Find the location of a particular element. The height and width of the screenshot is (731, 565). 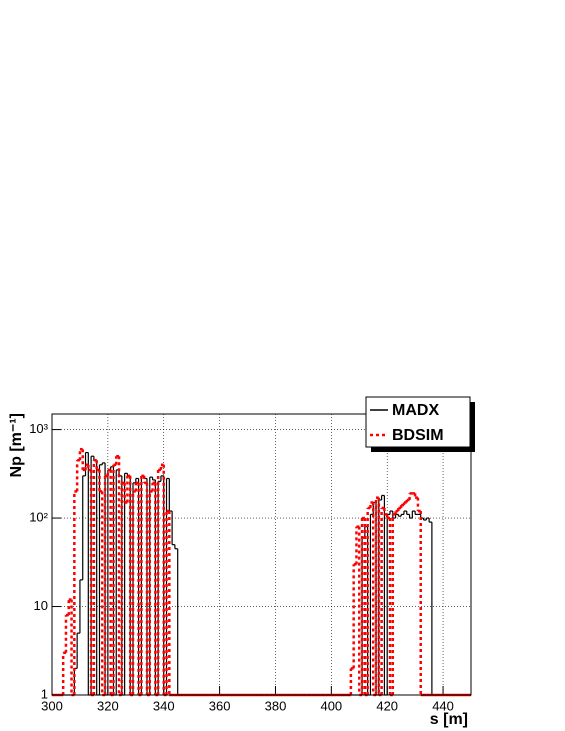

x-axis-title: s [m] is located at coordinates (449, 719).